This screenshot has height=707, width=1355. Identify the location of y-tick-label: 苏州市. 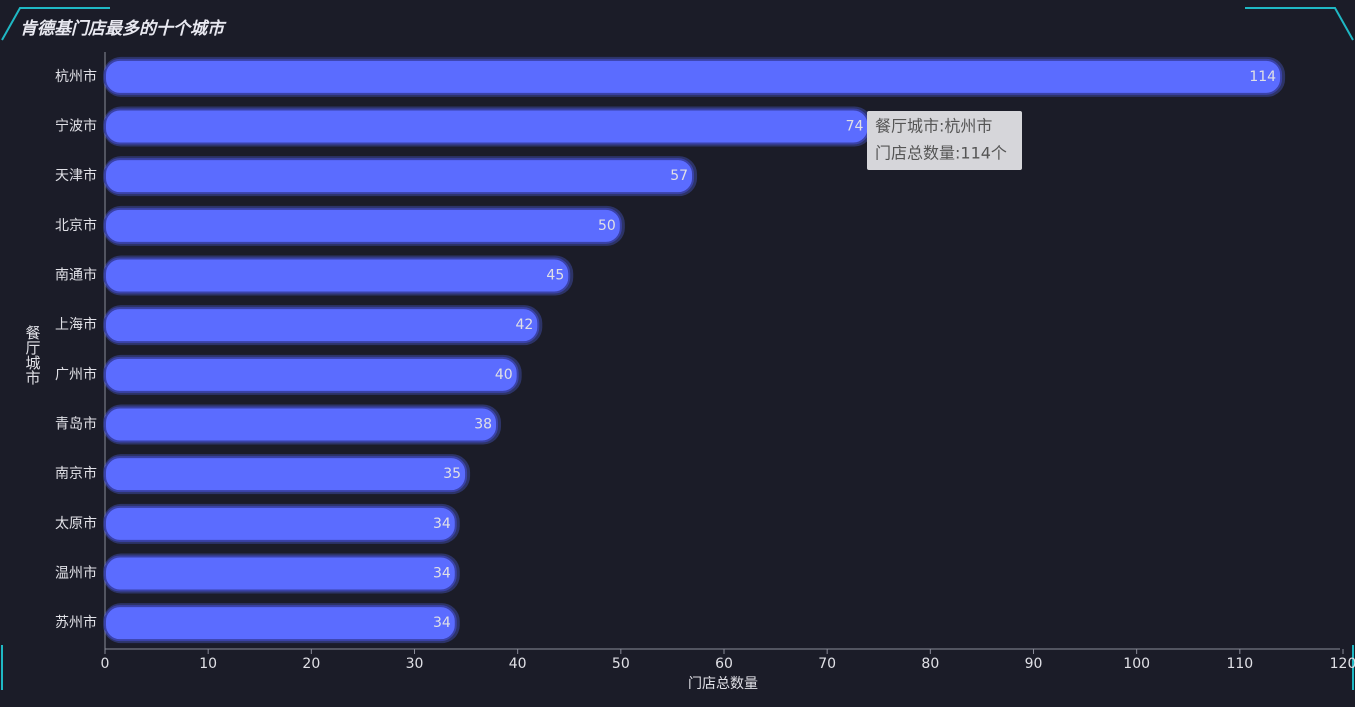
(76, 622).